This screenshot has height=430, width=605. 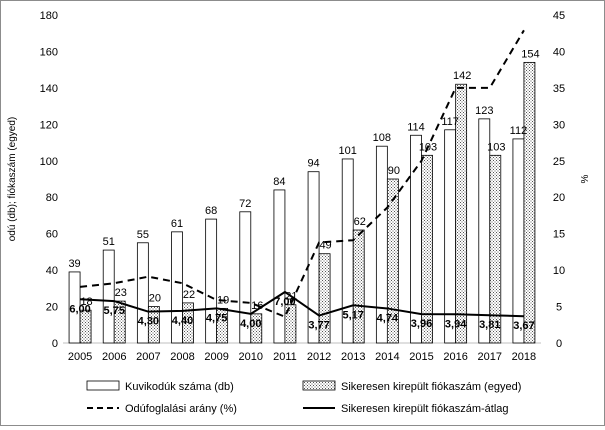 What do you see at coordinates (148, 357) in the screenshot?
I see `x-tick-label: 2007` at bounding box center [148, 357].